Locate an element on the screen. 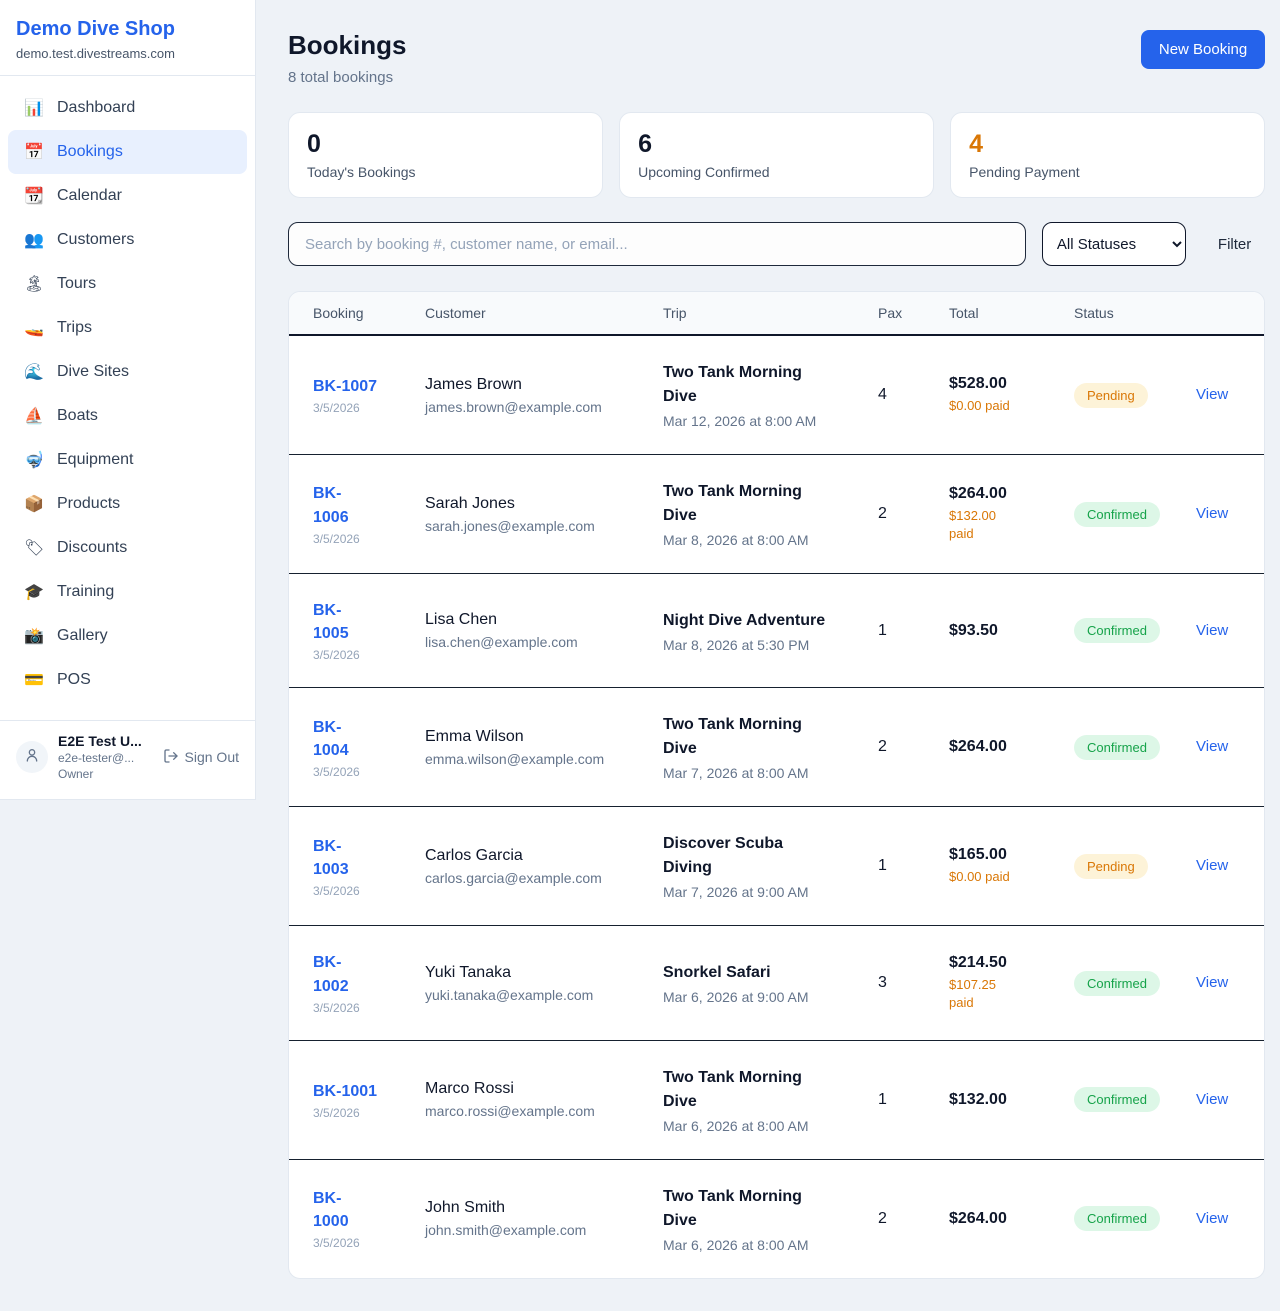 This screenshot has height=1311, width=1280. sidebar-item-bookings: 📅 Bookings is located at coordinates (127, 152).